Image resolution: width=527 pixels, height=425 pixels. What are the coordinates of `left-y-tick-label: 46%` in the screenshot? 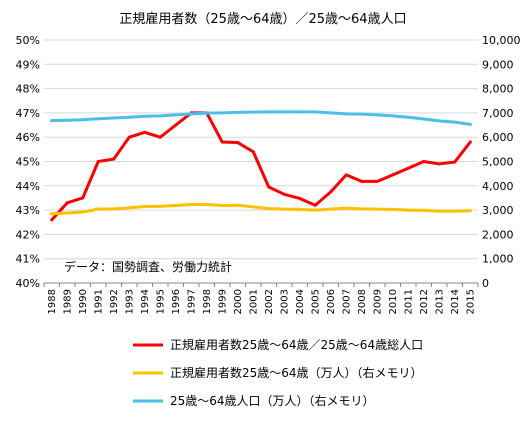 It's located at (28, 137).